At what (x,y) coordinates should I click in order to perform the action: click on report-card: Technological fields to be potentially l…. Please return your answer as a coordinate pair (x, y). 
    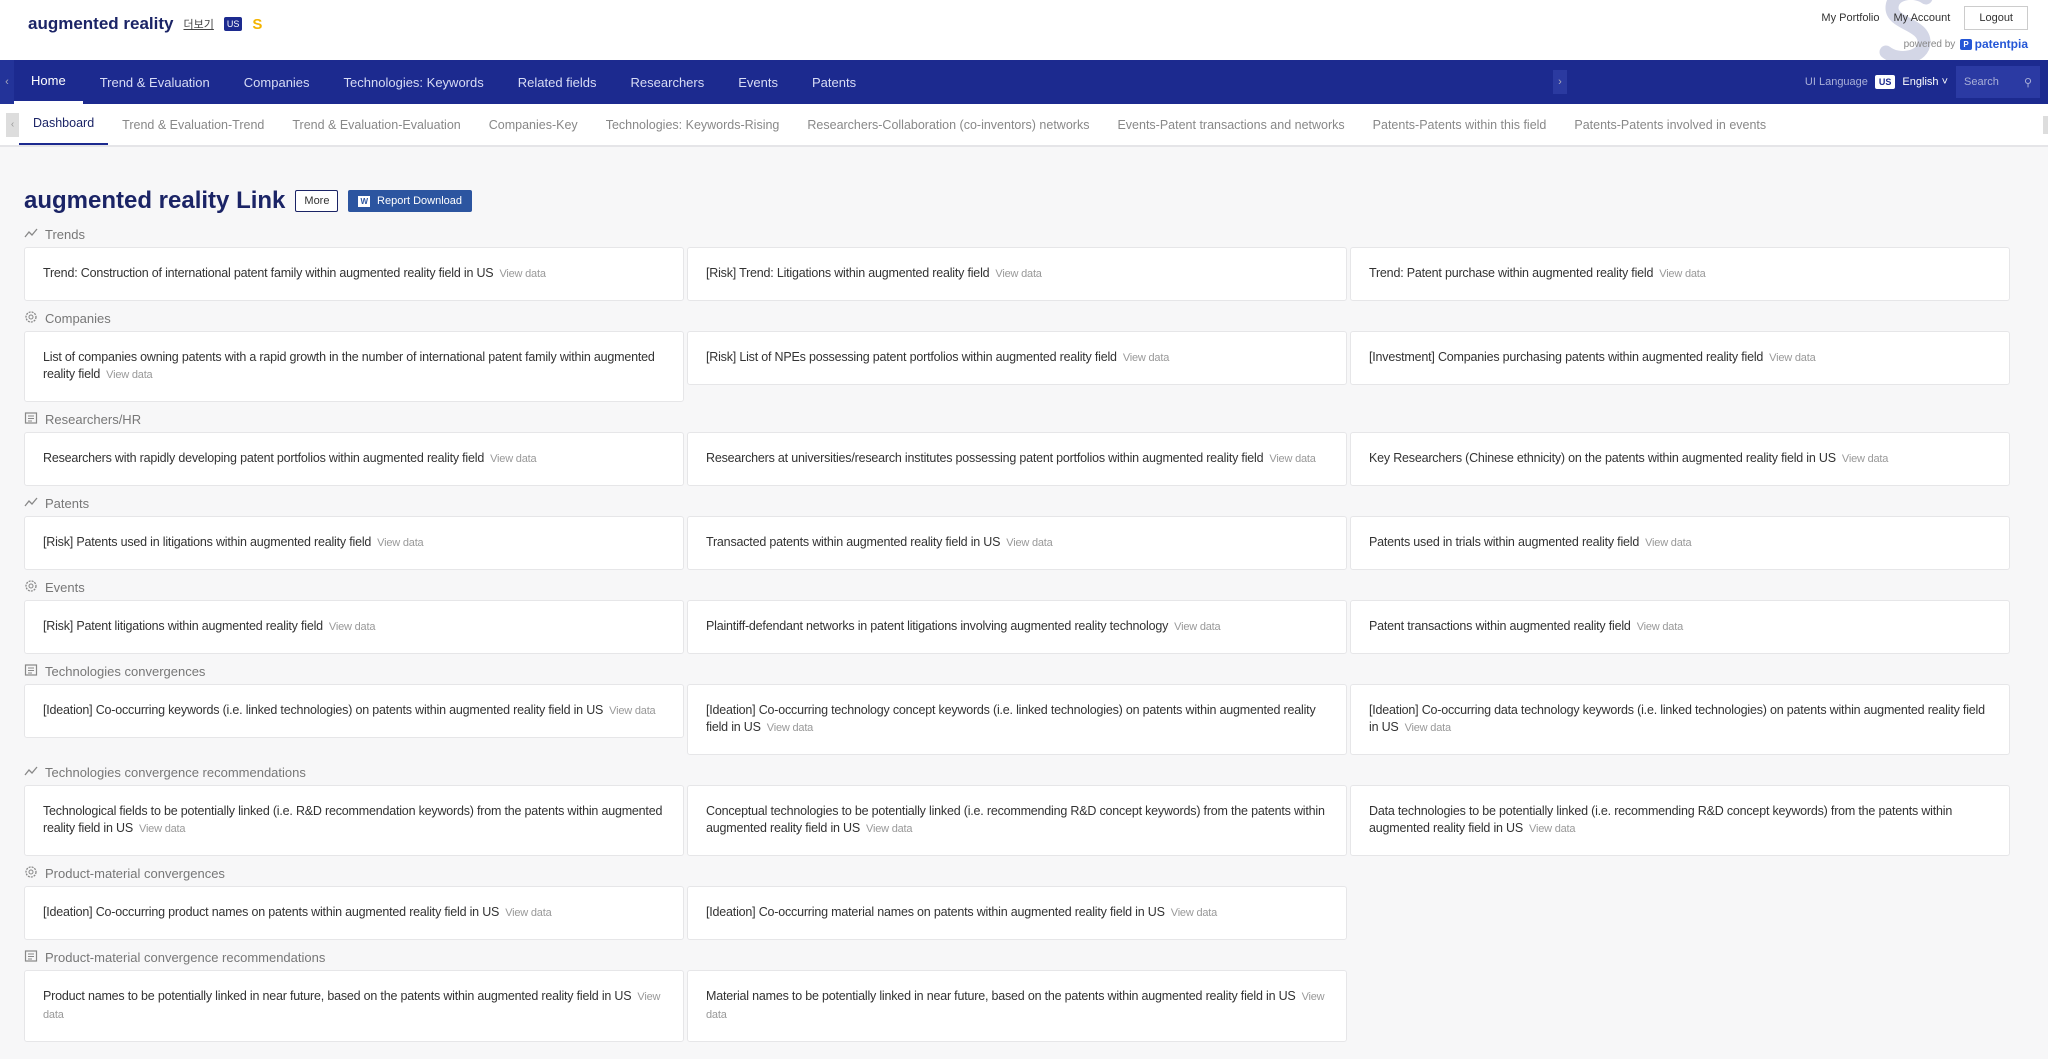
    Looking at the image, I should click on (354, 820).